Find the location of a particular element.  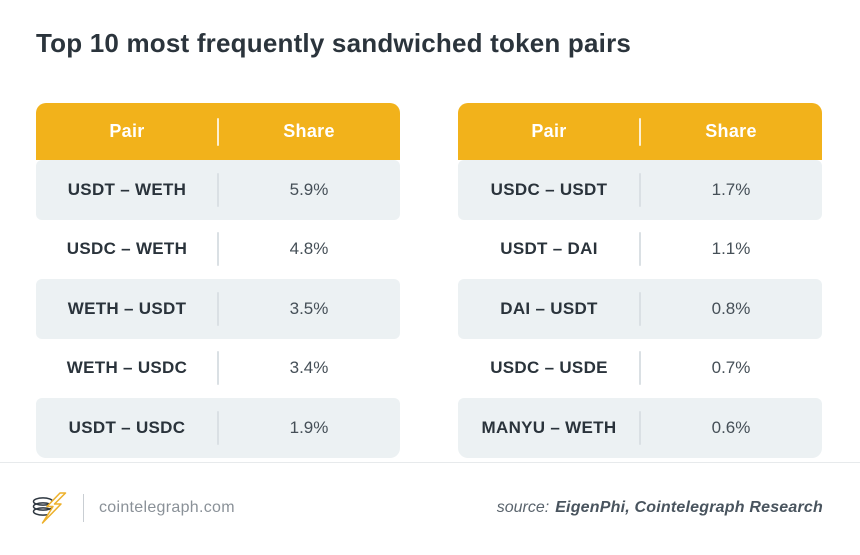

table-row: DAI – USDT 0.8% is located at coordinates (640, 309).